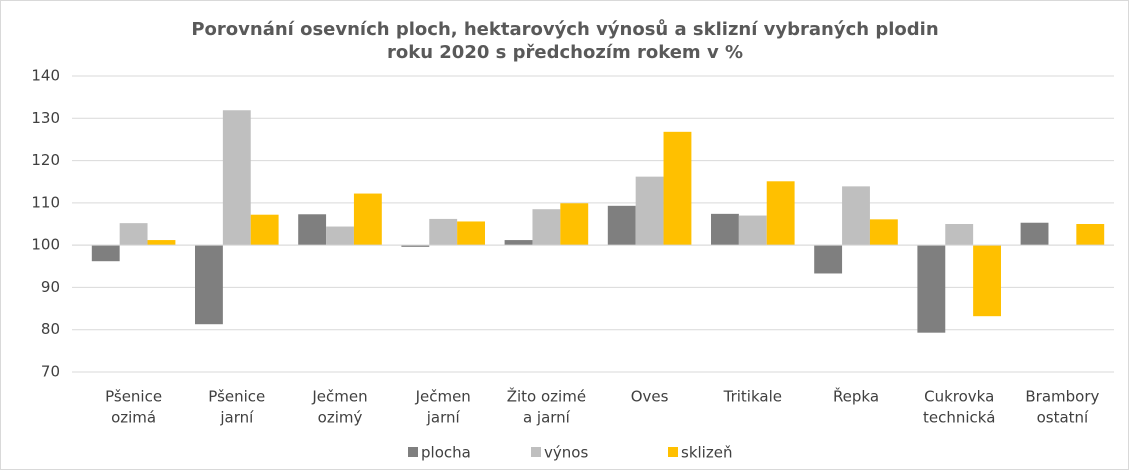  Describe the element at coordinates (547, 418) in the screenshot. I see `x-tick-label: a jarní` at that location.